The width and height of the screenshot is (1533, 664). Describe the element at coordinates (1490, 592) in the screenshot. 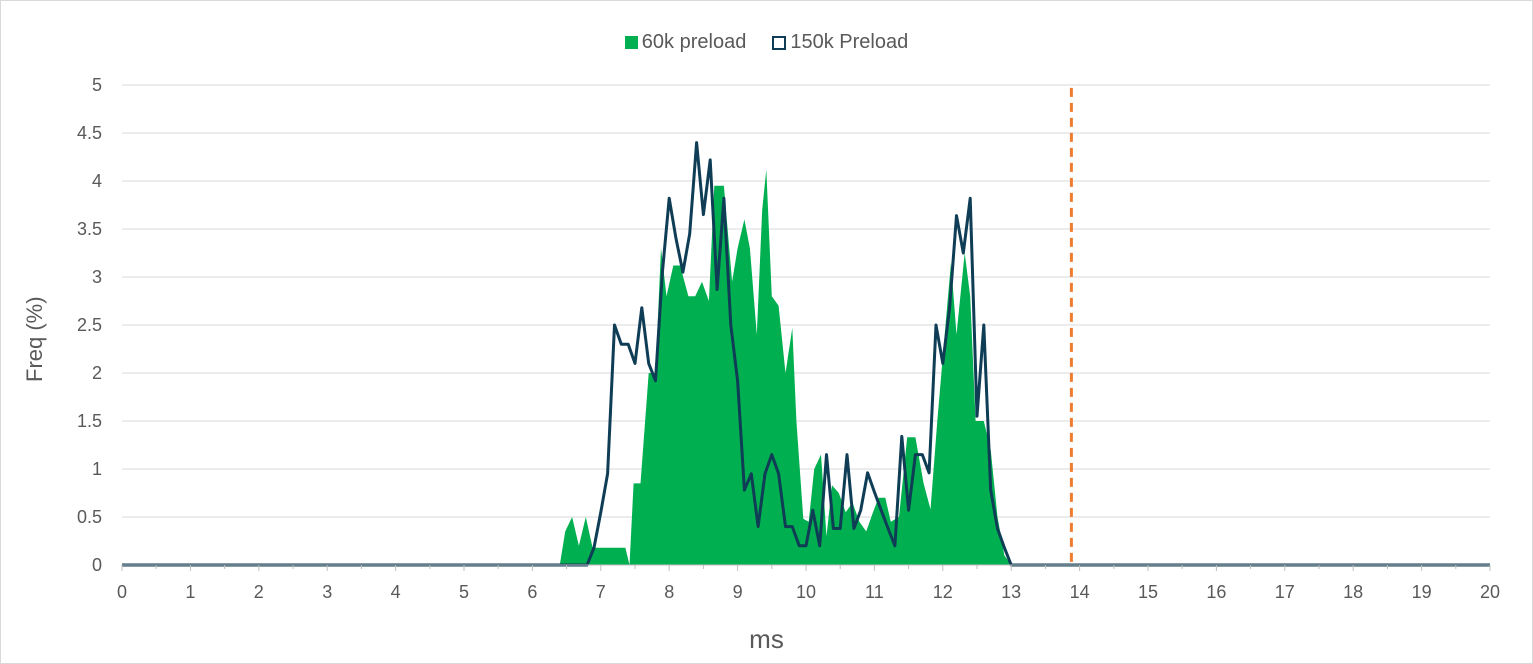

I see `x-tick-label-20: 20` at that location.